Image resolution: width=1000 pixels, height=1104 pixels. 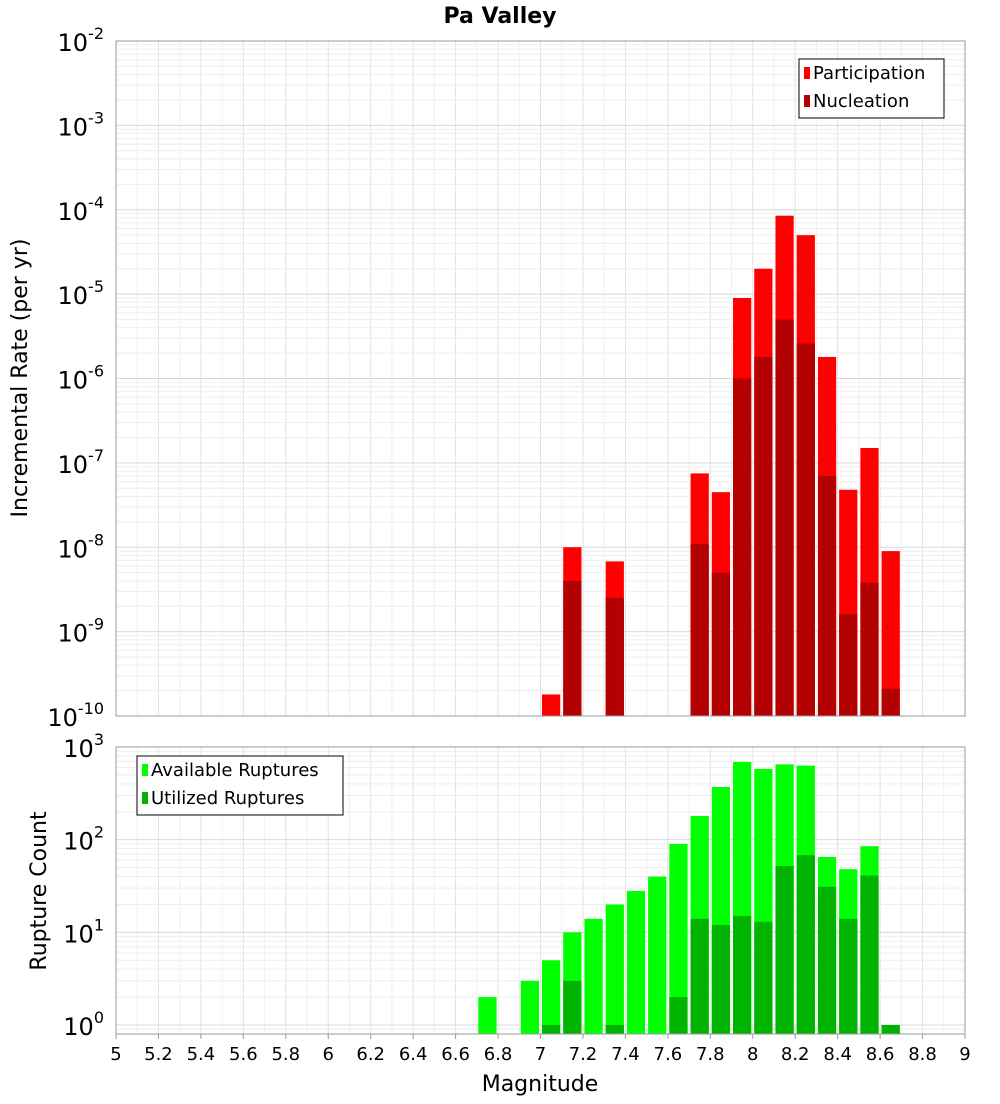 I want to click on x-tick-label: 8.4, so click(x=837, y=1054).